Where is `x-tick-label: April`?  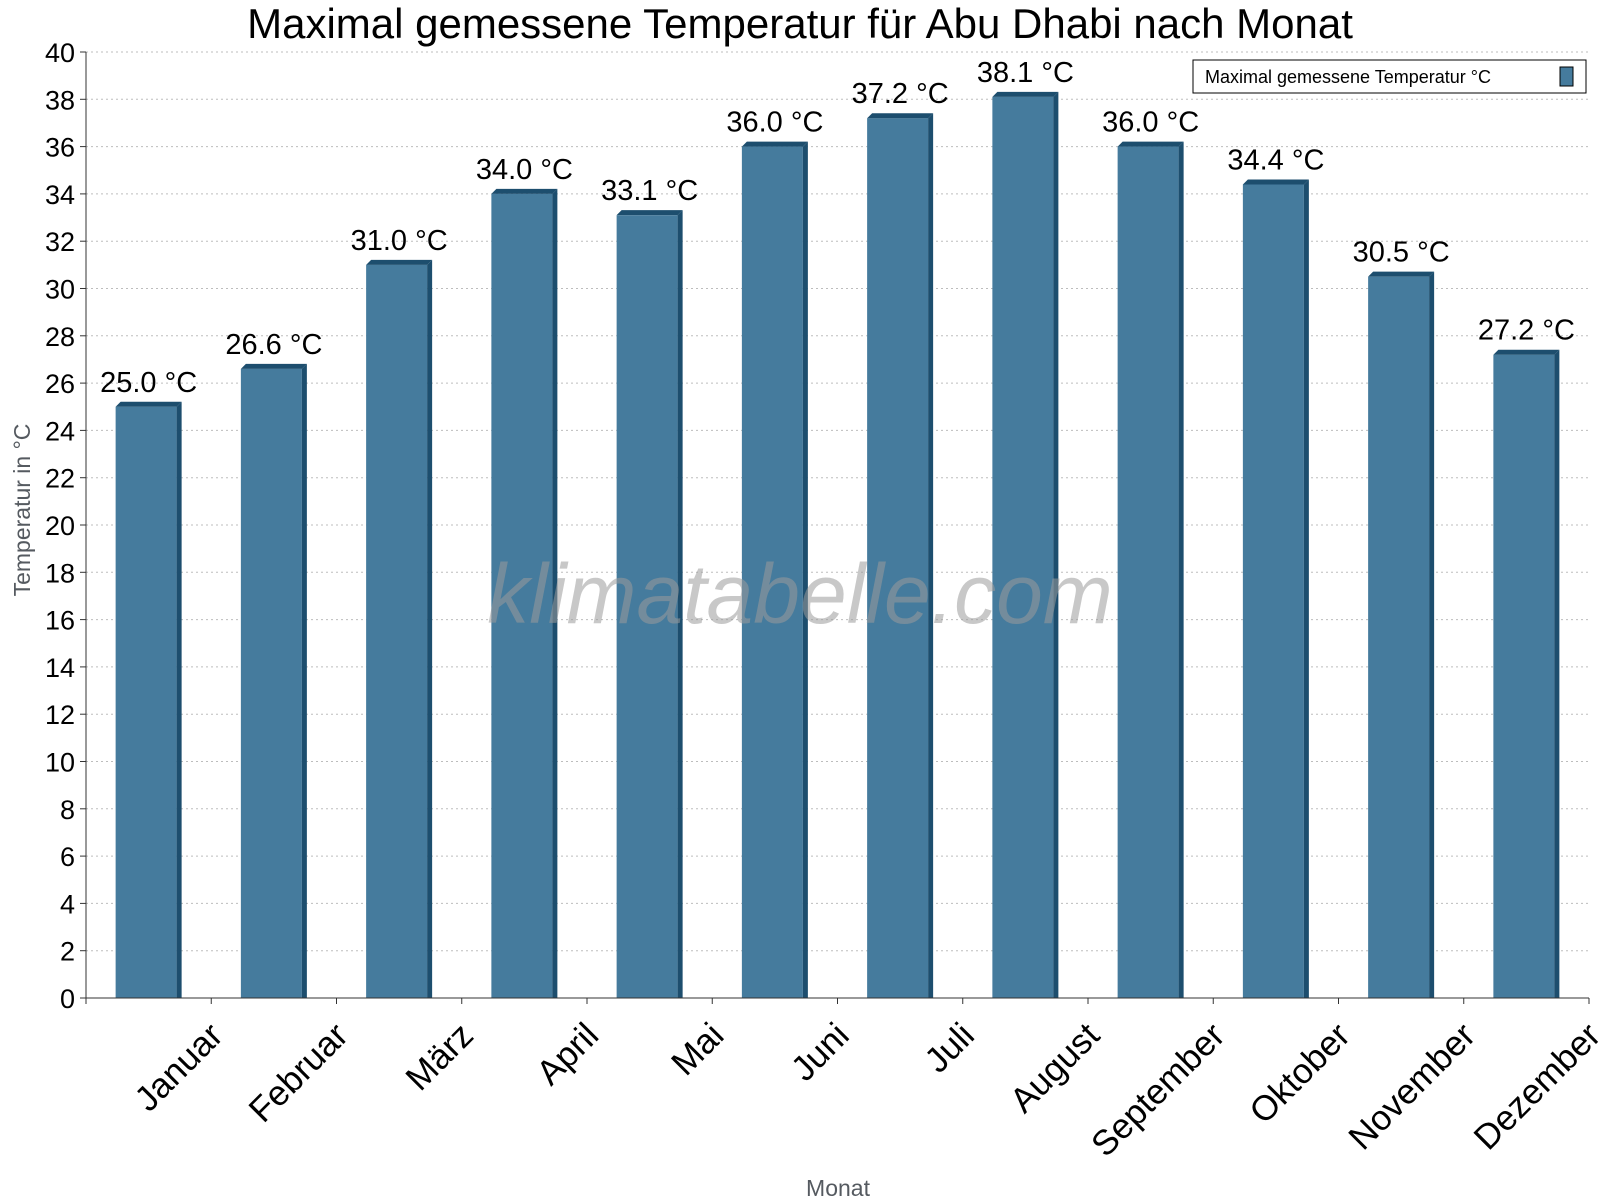
x-tick-label: April is located at coordinates (567, 1054).